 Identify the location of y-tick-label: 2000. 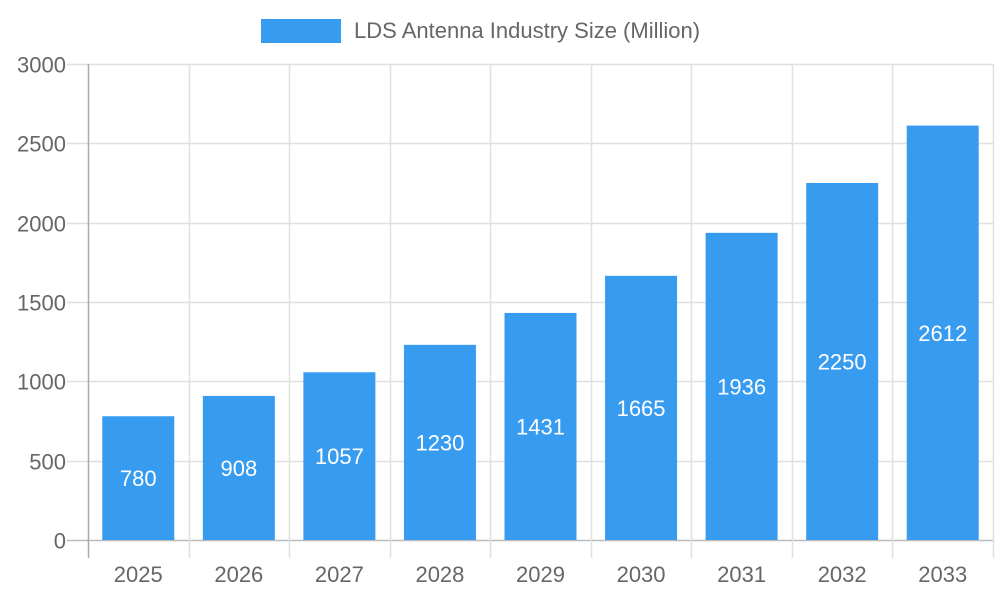
(41, 224).